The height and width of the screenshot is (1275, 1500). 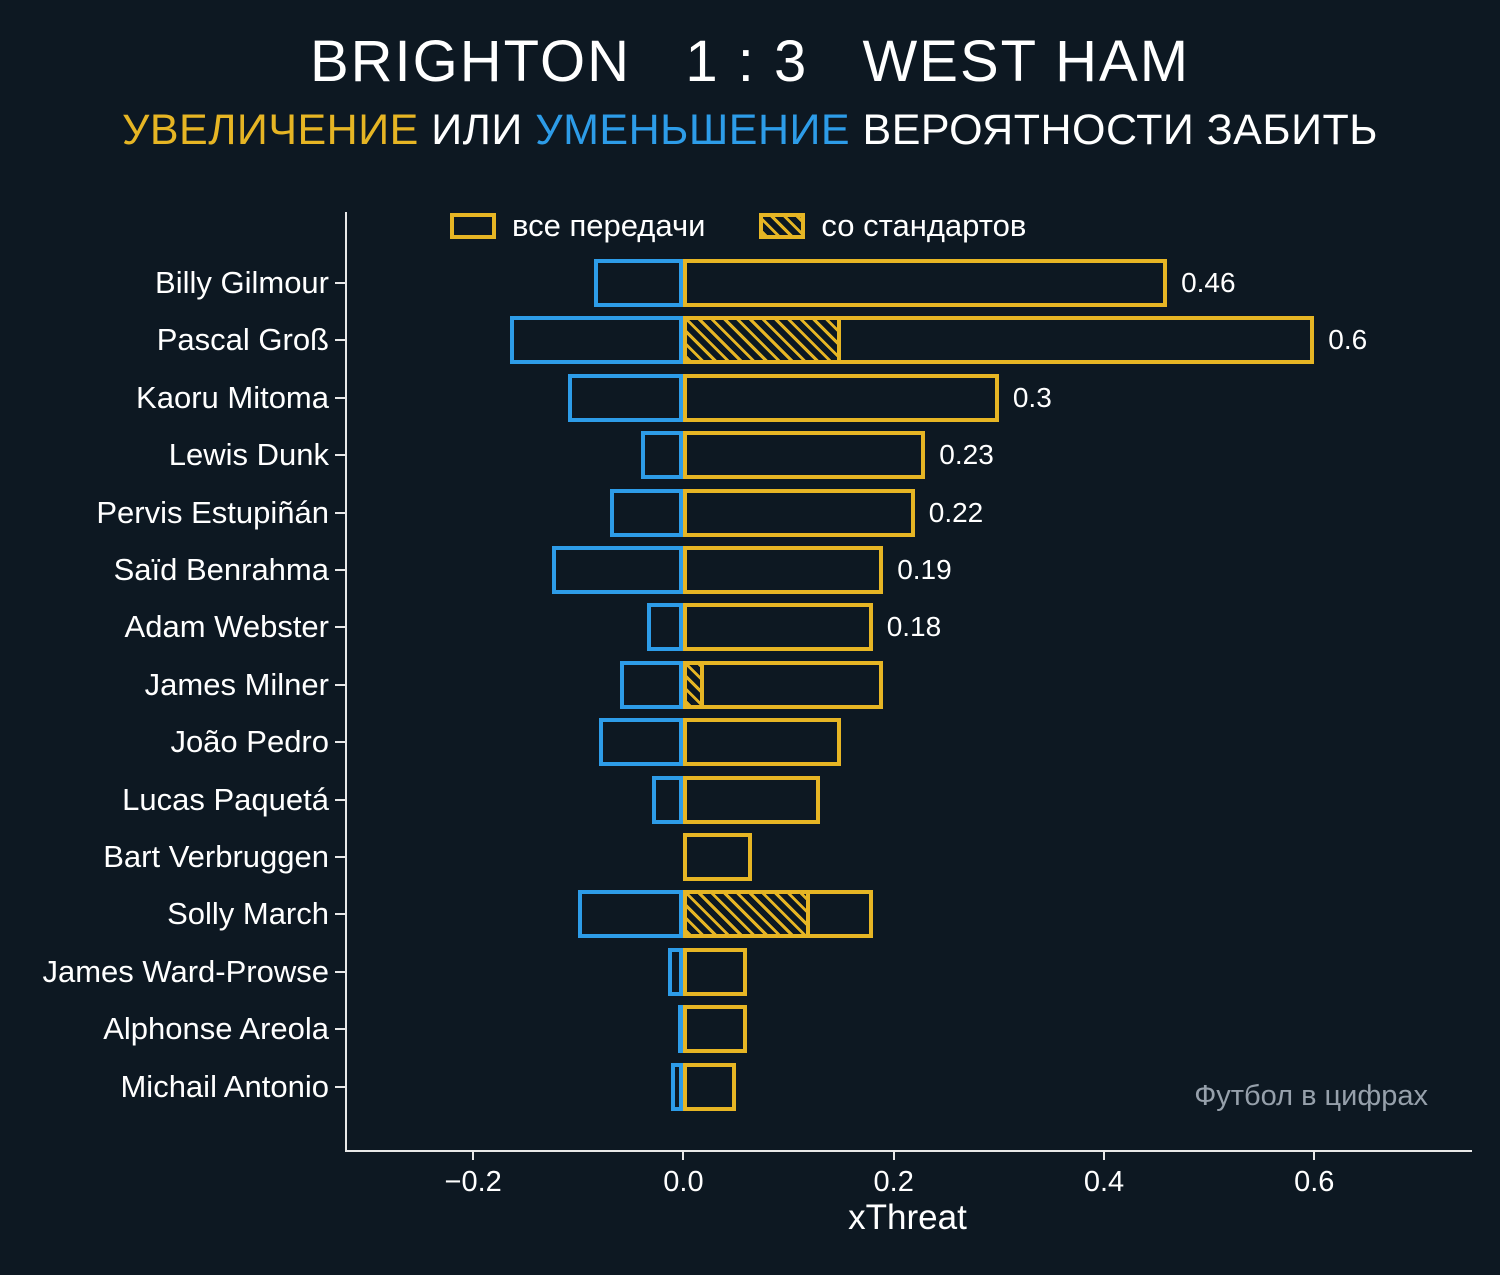 What do you see at coordinates (473, 1182) in the screenshot?
I see `x-tick-label: −0.2` at bounding box center [473, 1182].